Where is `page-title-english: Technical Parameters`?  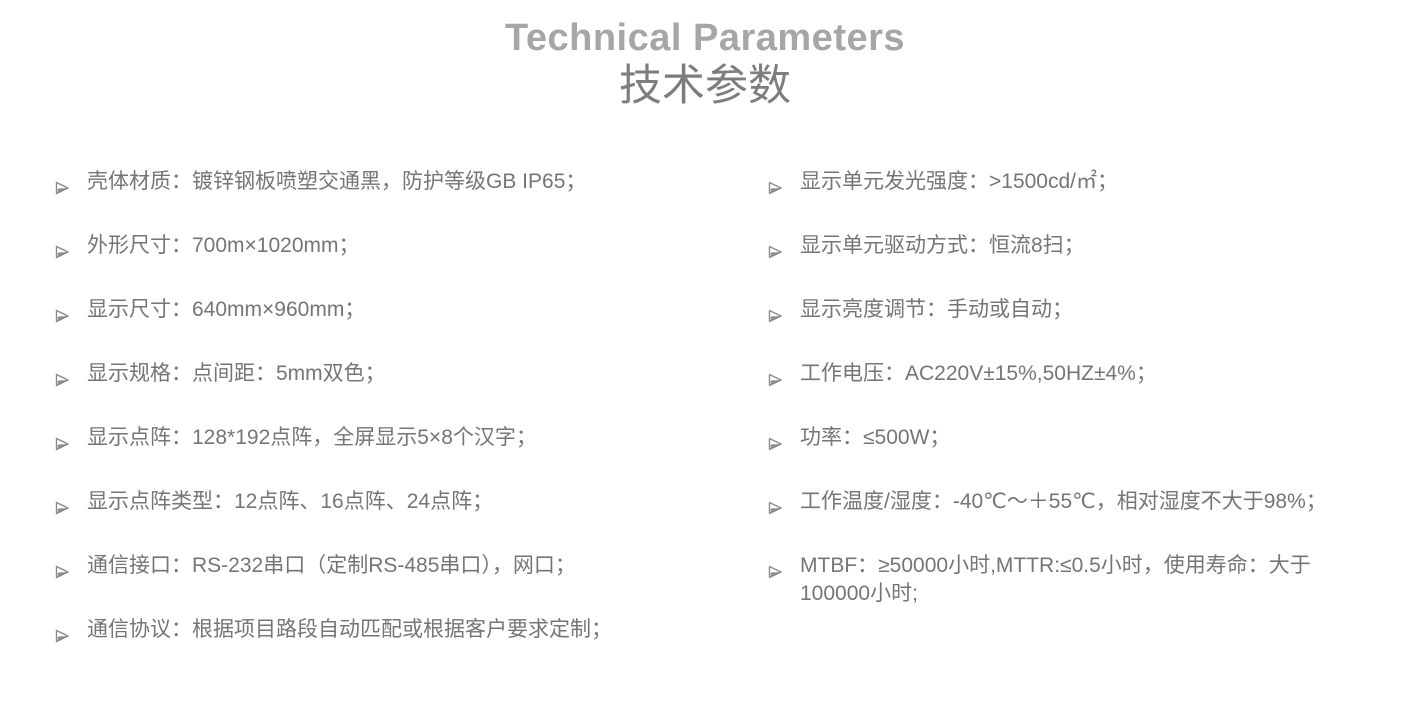 page-title-english: Technical Parameters is located at coordinates (705, 38).